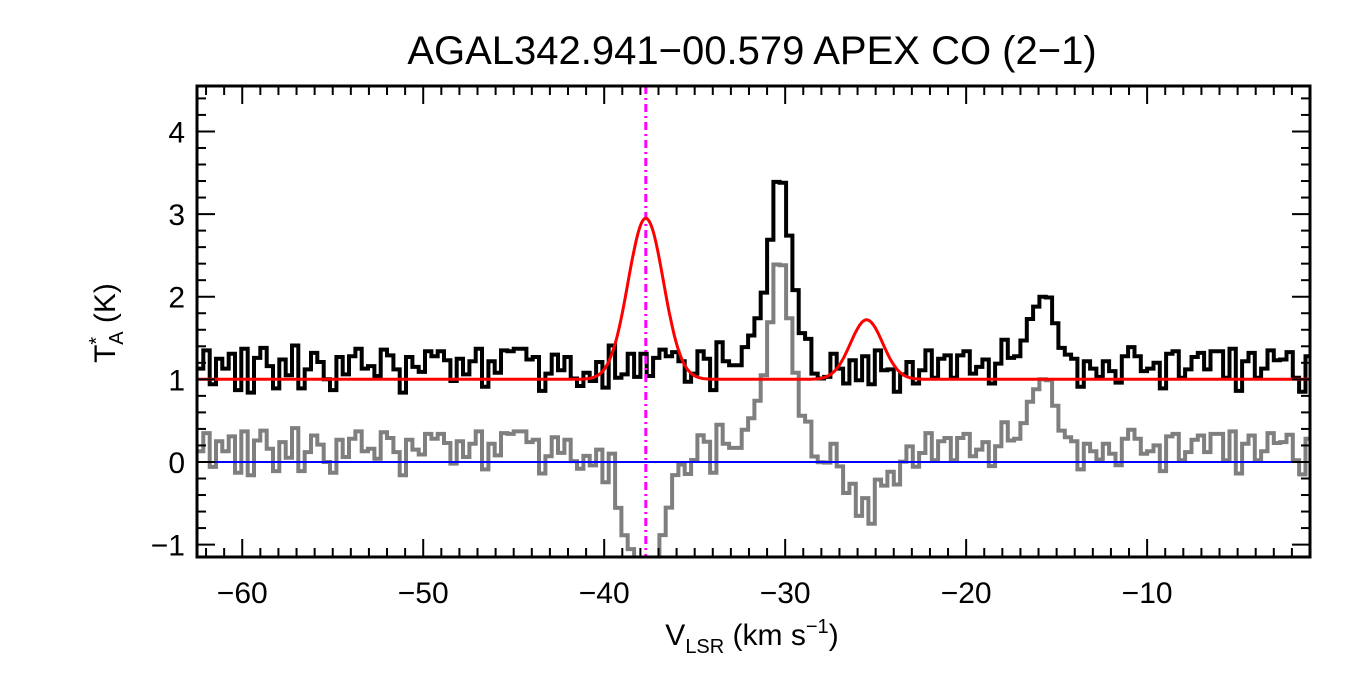 The height and width of the screenshot is (675, 1350). Describe the element at coordinates (966, 593) in the screenshot. I see `x-tick-label: −20` at that location.